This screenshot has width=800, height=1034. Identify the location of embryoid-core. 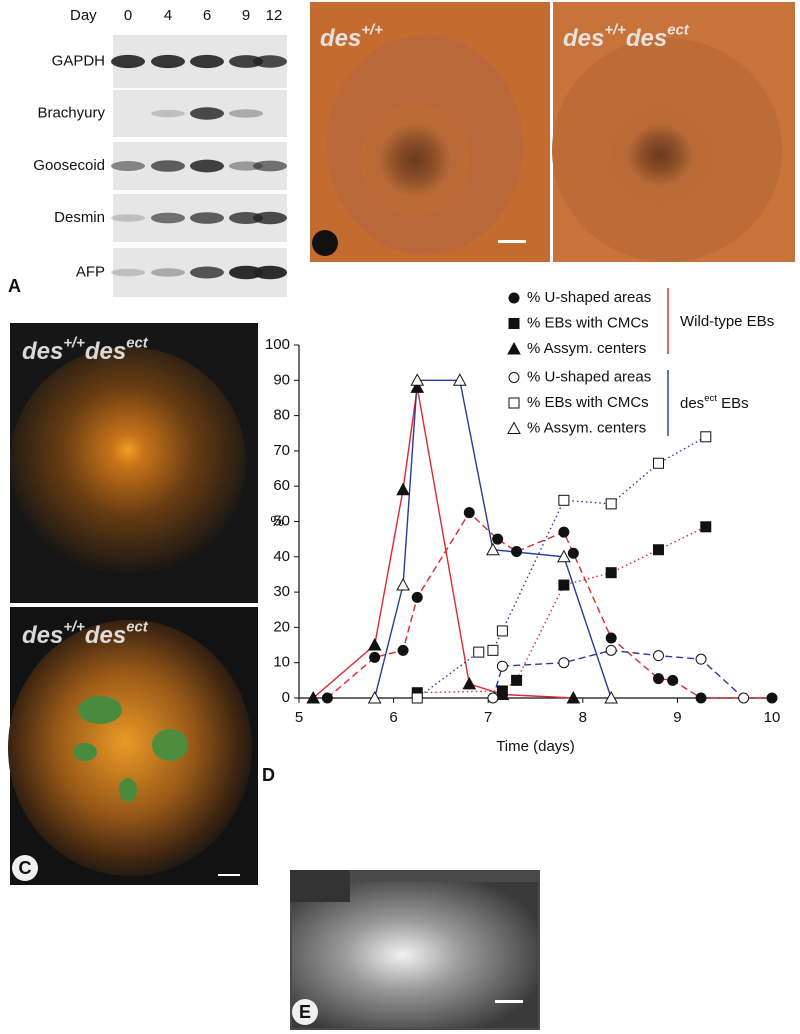
(660, 155).